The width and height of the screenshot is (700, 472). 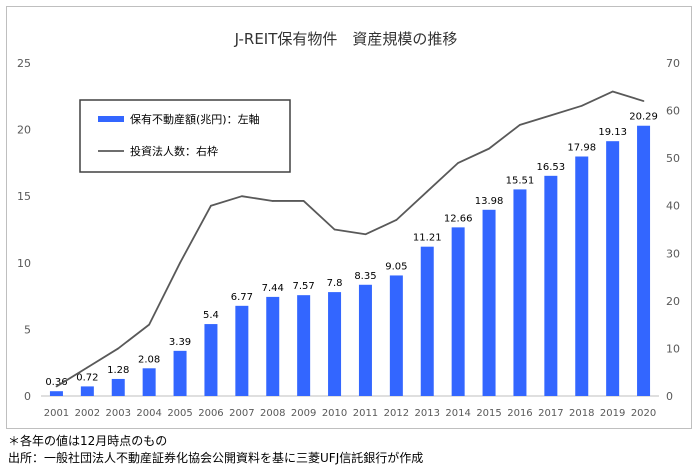 I want to click on x-tick-label: 2003, so click(x=118, y=413).